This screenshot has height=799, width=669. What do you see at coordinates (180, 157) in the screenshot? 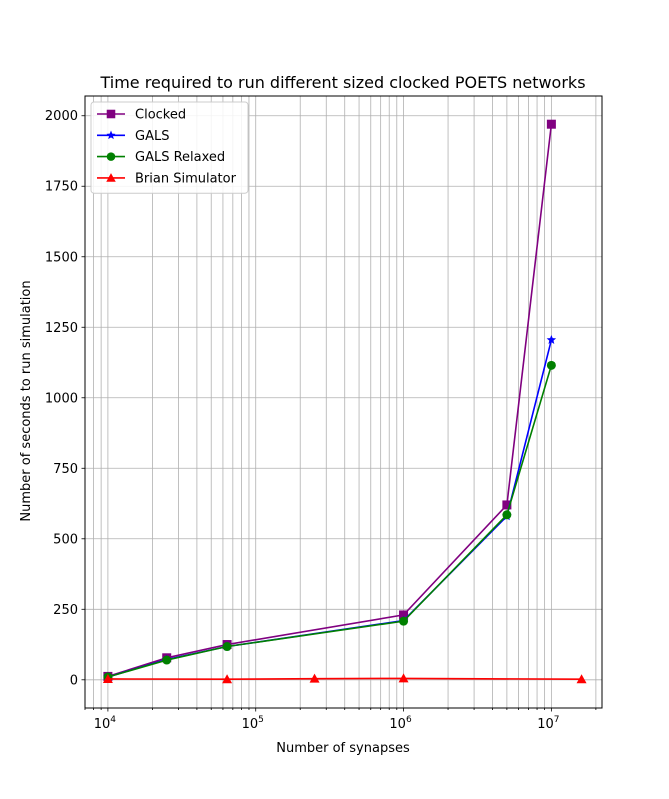
I see `legend-label: GALS Relaxed` at bounding box center [180, 157].